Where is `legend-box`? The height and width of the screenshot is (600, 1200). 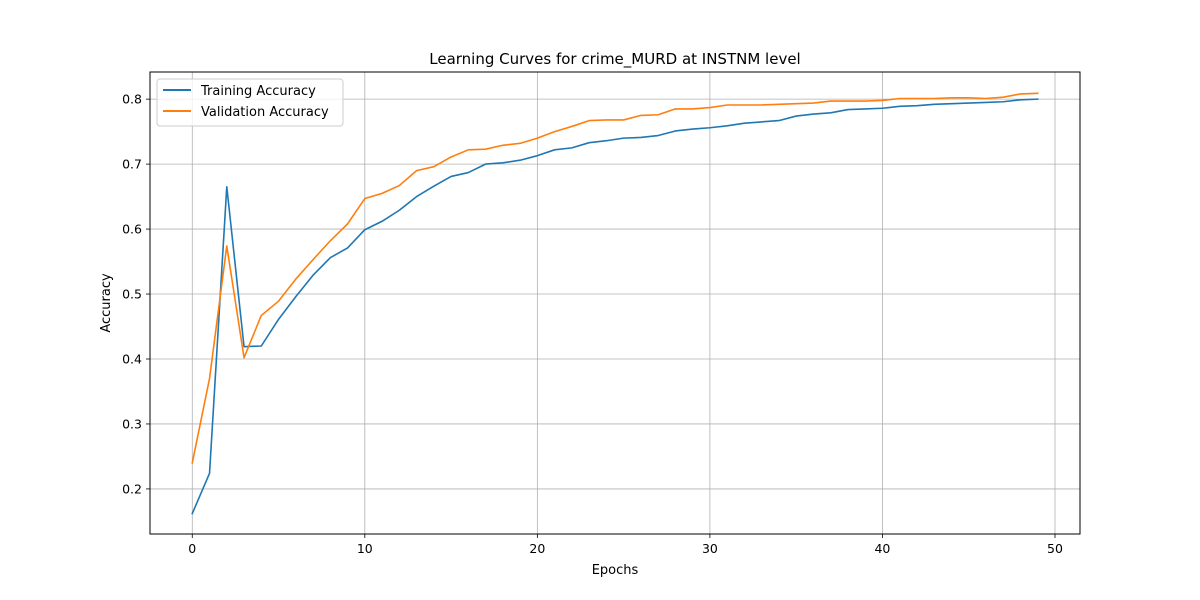
legend-box is located at coordinates (250, 102).